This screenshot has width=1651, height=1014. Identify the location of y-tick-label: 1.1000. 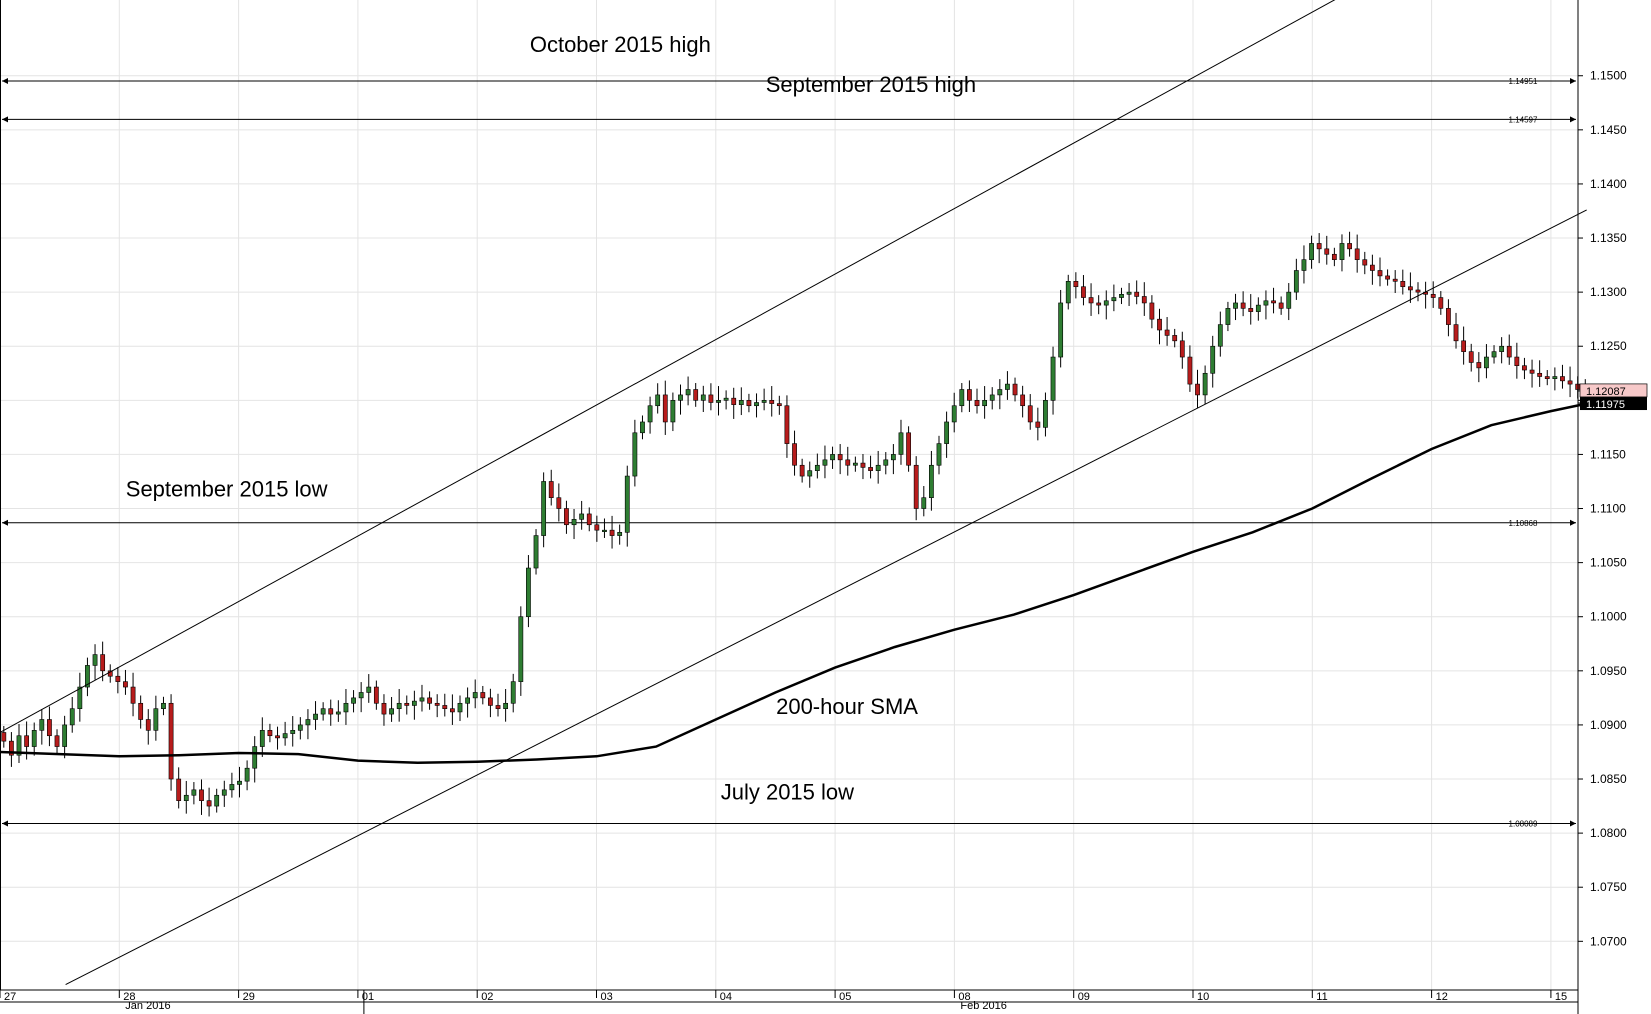
(1608, 617).